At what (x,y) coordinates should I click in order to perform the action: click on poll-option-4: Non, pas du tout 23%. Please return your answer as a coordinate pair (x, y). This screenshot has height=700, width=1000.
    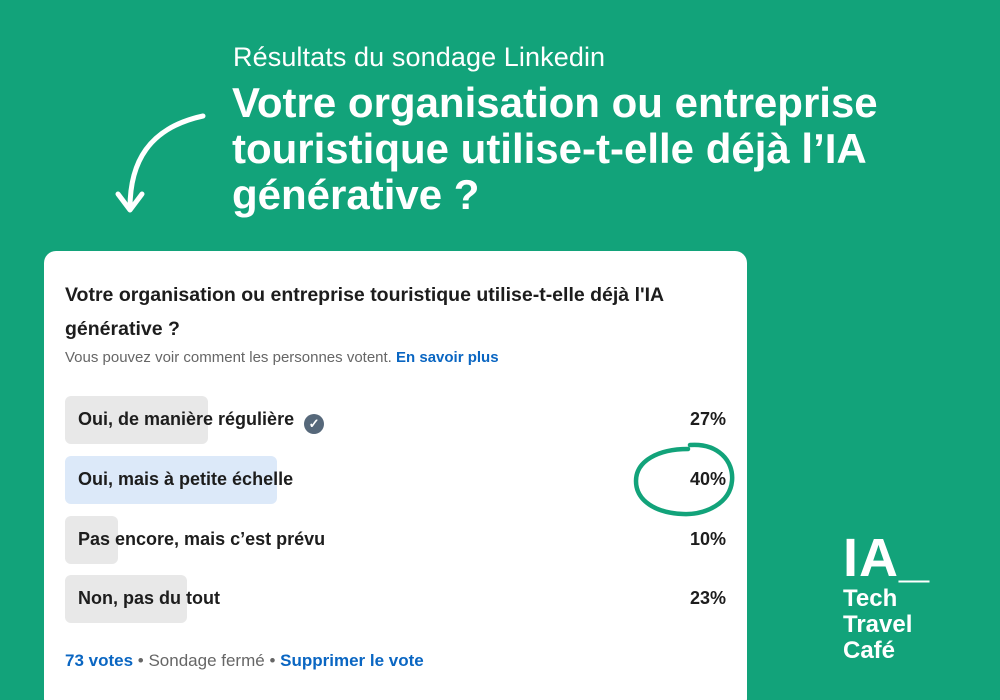
    Looking at the image, I should click on (395, 599).